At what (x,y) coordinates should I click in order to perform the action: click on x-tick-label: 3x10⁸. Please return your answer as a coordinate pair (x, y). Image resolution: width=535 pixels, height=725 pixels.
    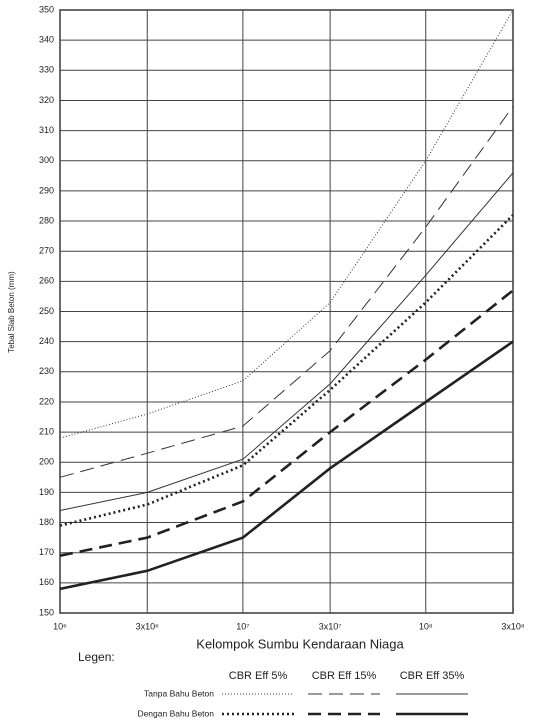
    Looking at the image, I should click on (513, 626).